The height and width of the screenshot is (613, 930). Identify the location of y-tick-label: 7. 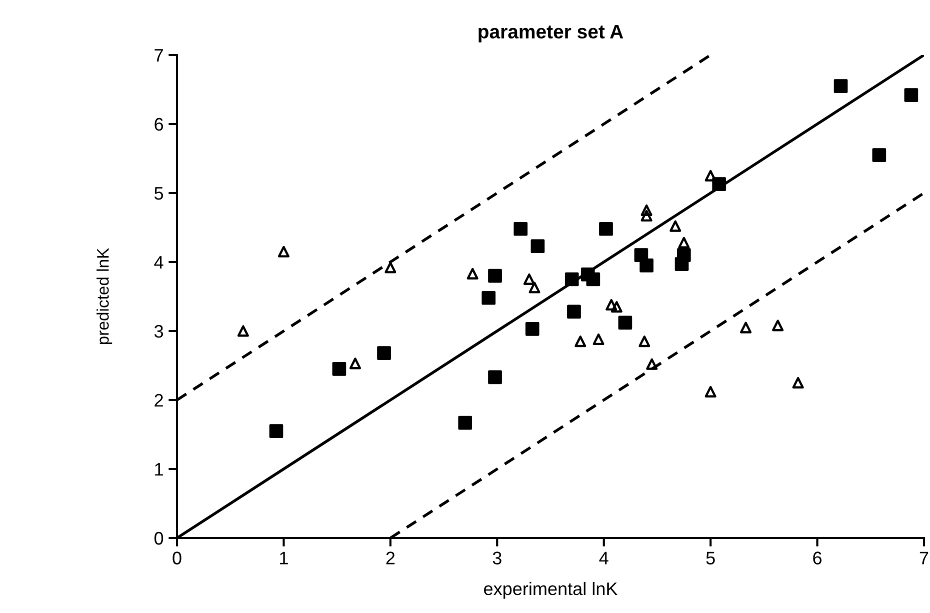
(158, 55).